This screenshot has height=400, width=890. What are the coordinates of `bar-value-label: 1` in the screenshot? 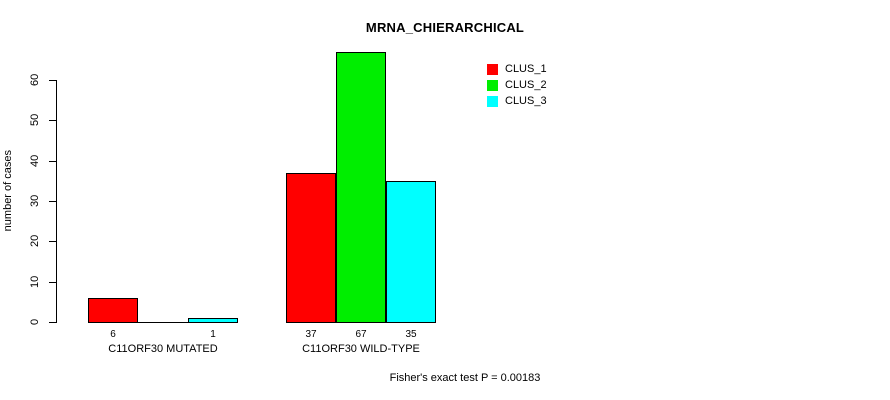 It's located at (213, 334).